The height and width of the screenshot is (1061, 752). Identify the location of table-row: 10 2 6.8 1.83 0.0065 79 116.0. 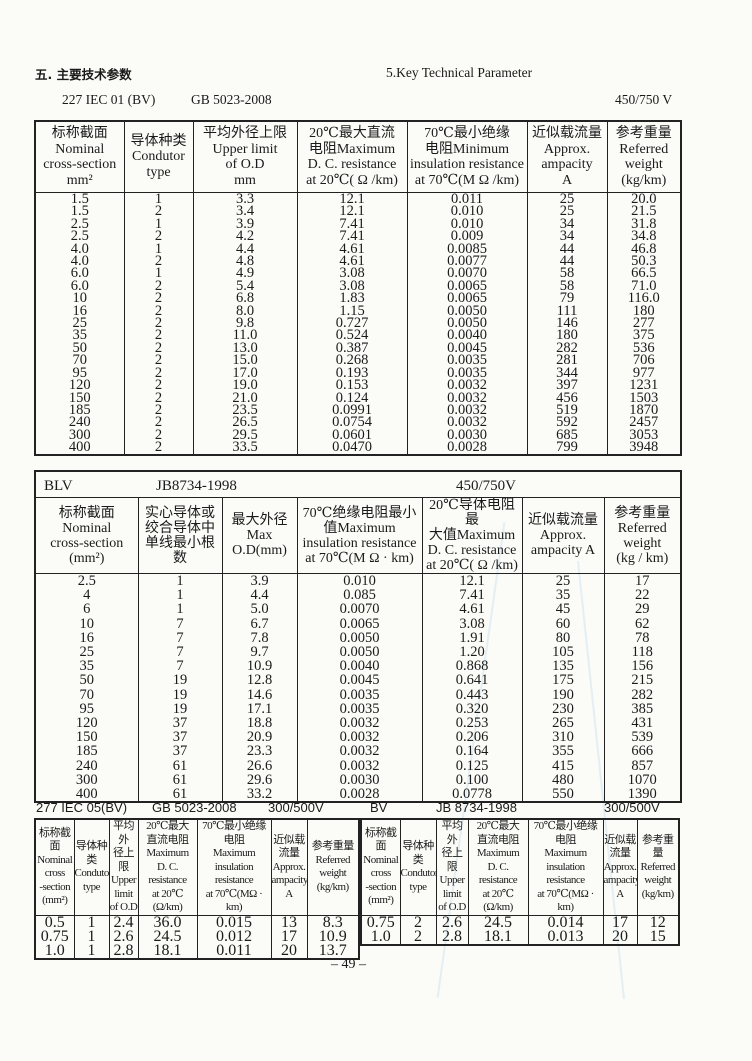
(358, 298).